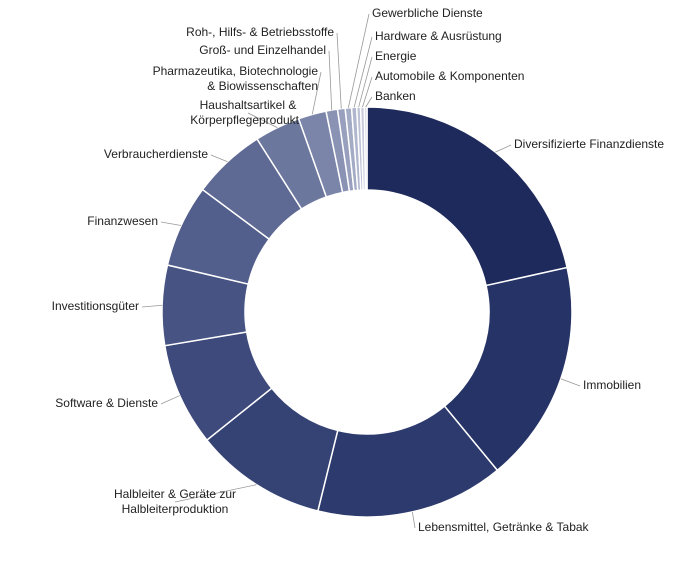 The width and height of the screenshot is (683, 562). I want to click on slice-label-line: Körperpflegeprodukte, so click(248, 120).